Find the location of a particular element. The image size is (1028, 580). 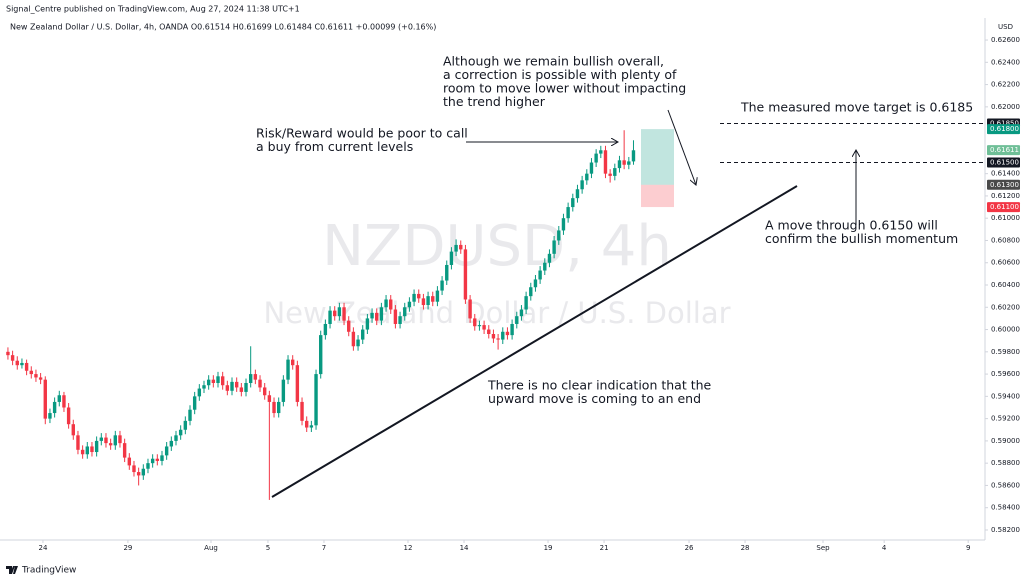

y-tick-label: 0.58800 is located at coordinates (1005, 463).